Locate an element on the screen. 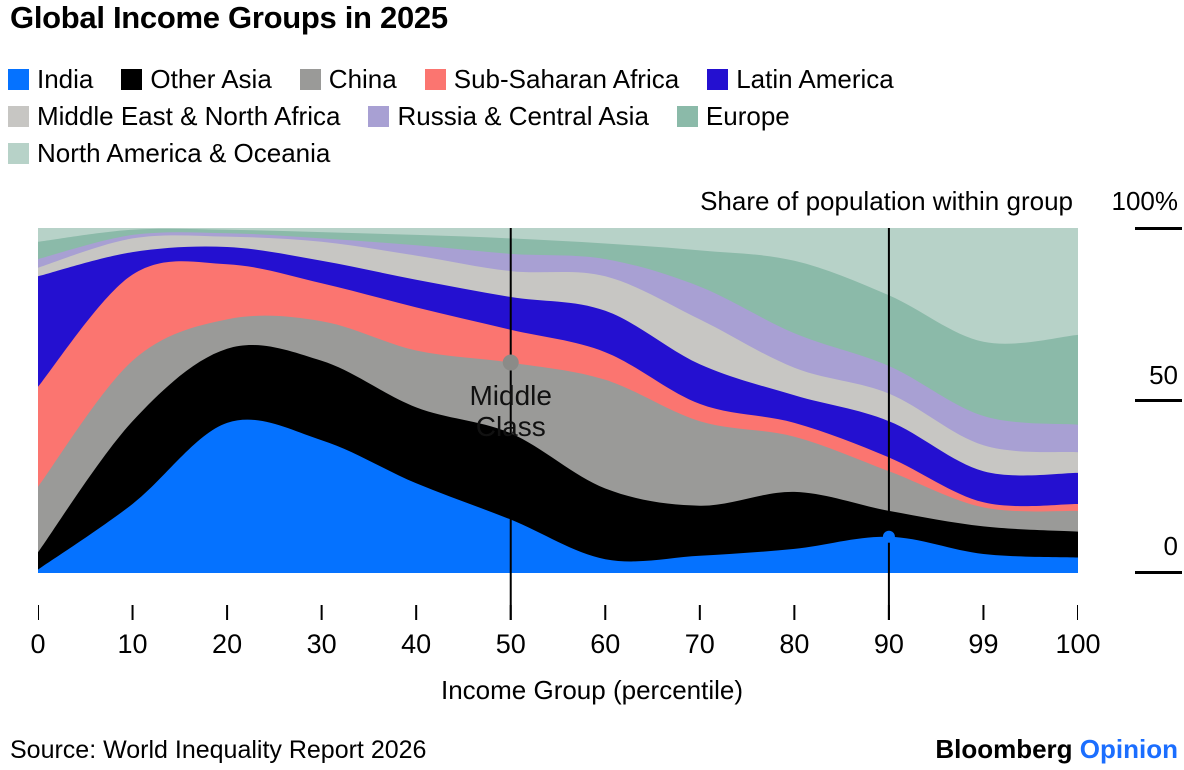 The image size is (1184, 770). legend-label: Russia & Central Asia is located at coordinates (523, 116).